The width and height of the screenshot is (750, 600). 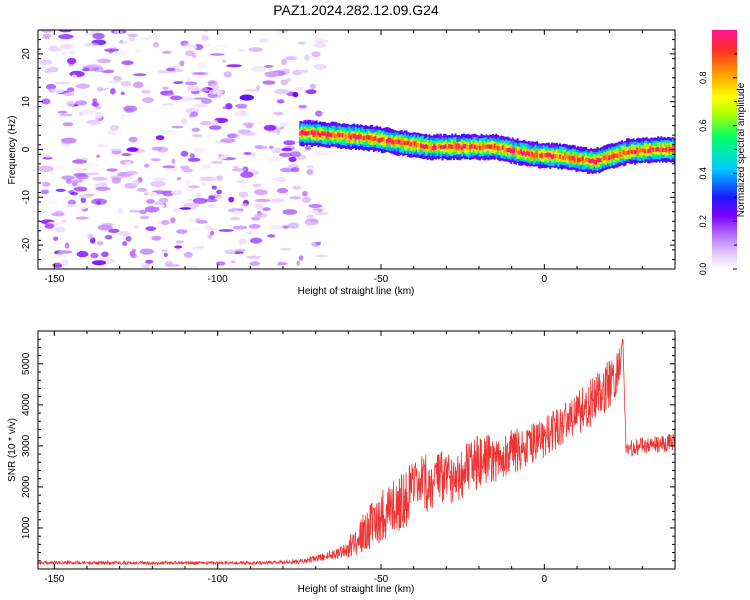 I want to click on snr-x-axis-label: Height of straight line (km), so click(x=356, y=589).